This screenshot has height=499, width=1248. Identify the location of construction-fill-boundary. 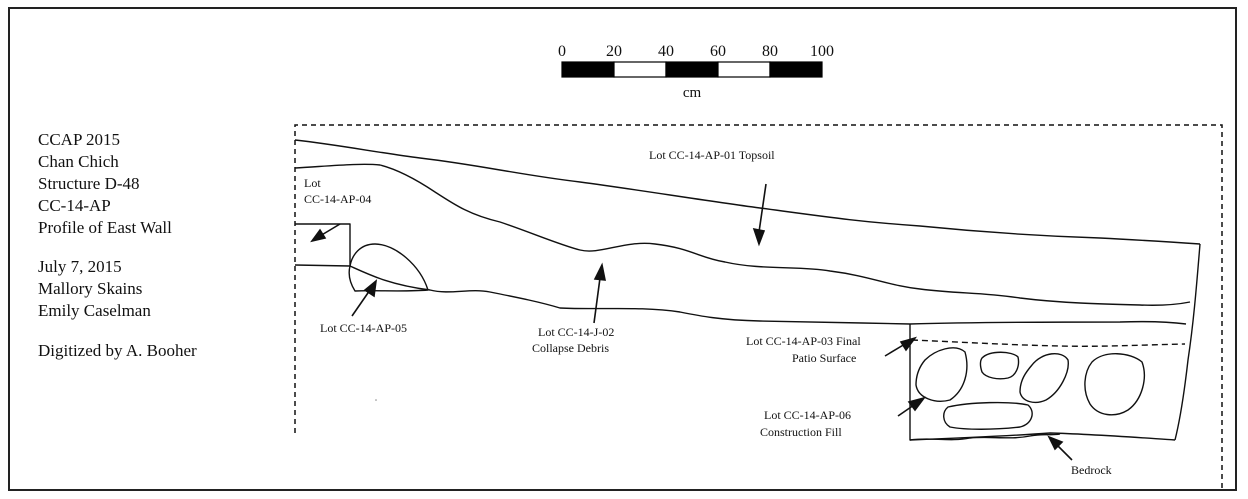
(1042, 382).